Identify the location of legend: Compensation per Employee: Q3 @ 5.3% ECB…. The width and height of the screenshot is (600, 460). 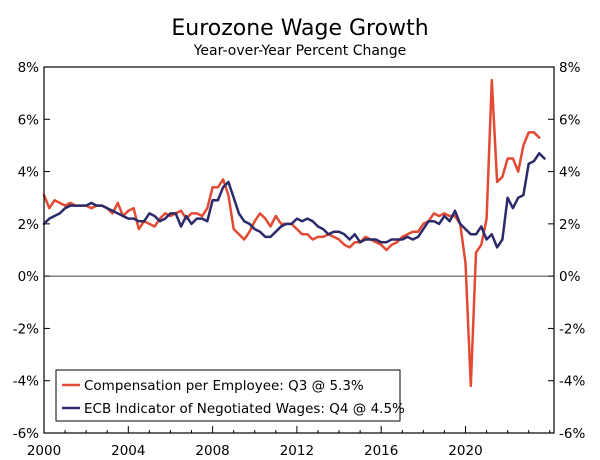
(230, 395).